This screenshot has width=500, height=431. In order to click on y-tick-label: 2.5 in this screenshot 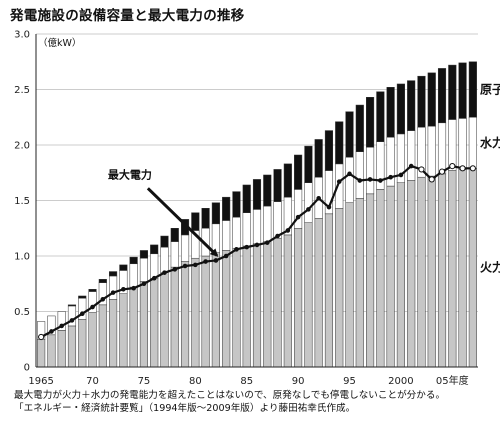, I will do `click(22, 90)`.